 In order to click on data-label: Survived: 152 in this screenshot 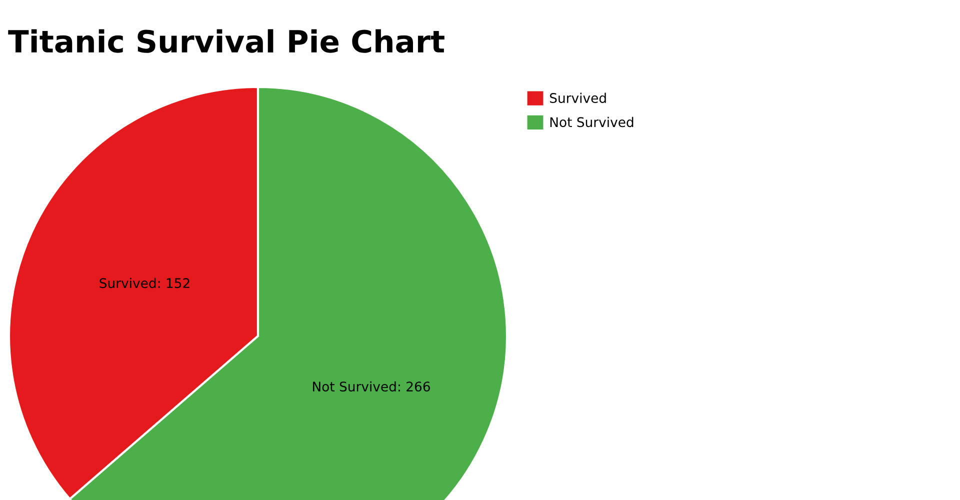, I will do `click(145, 283)`.